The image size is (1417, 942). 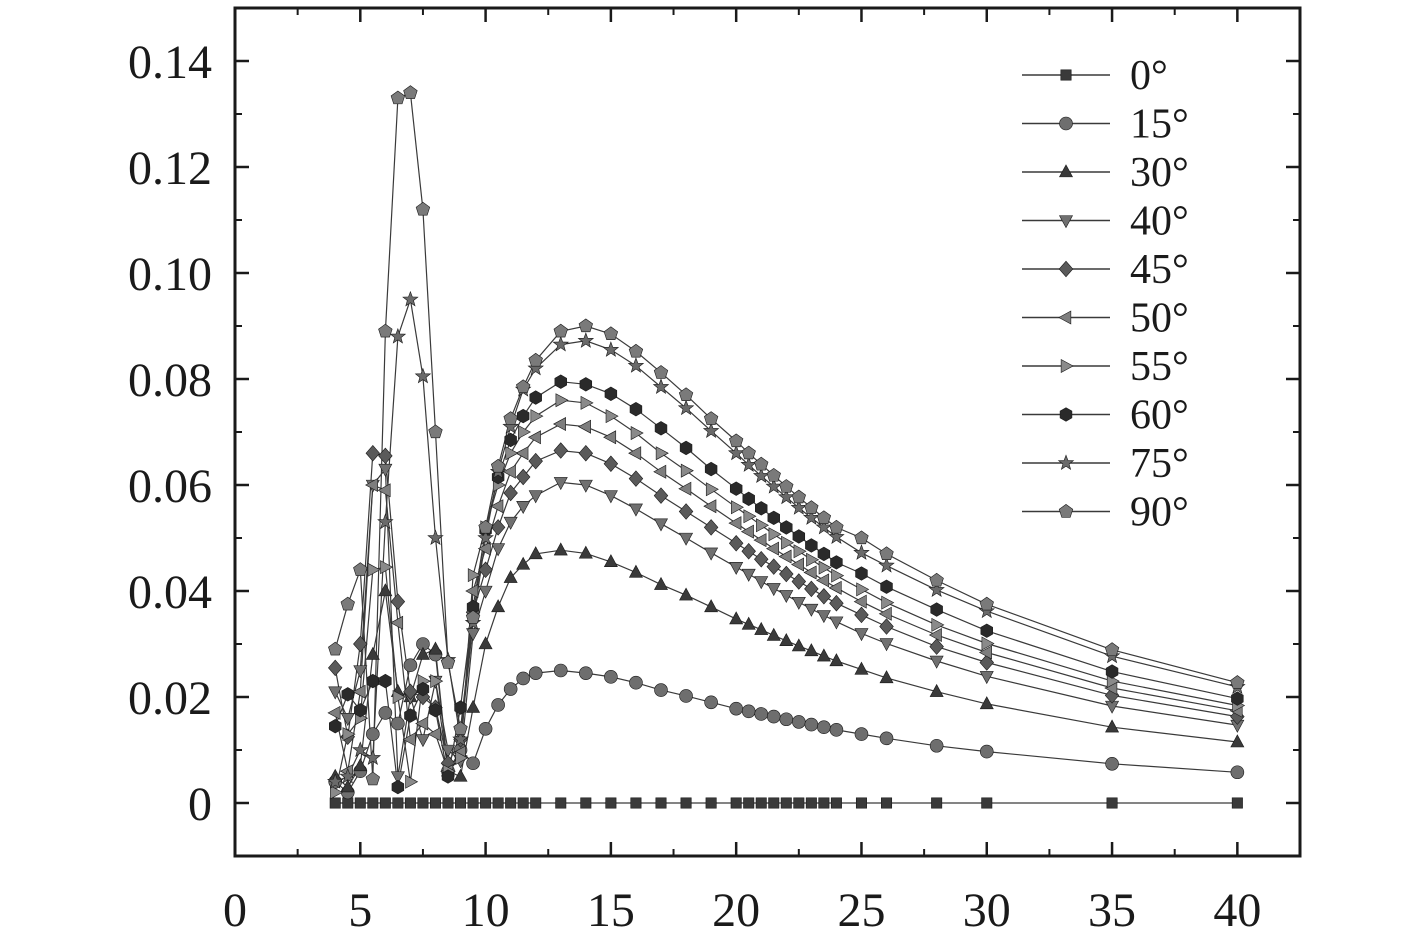 I want to click on x-tick-label: 25, so click(x=861, y=910).